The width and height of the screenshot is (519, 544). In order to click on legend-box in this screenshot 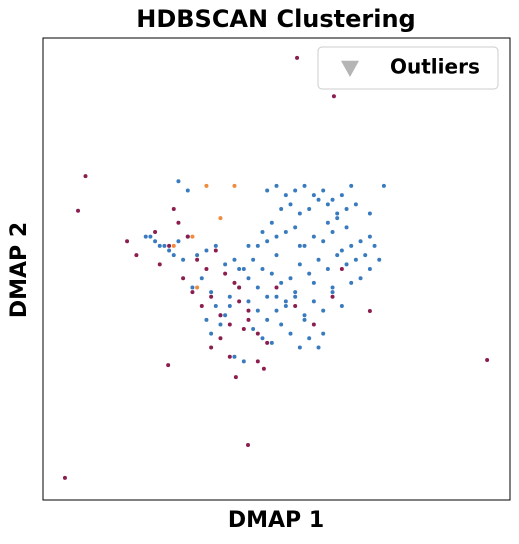, I will do `click(408, 68)`.